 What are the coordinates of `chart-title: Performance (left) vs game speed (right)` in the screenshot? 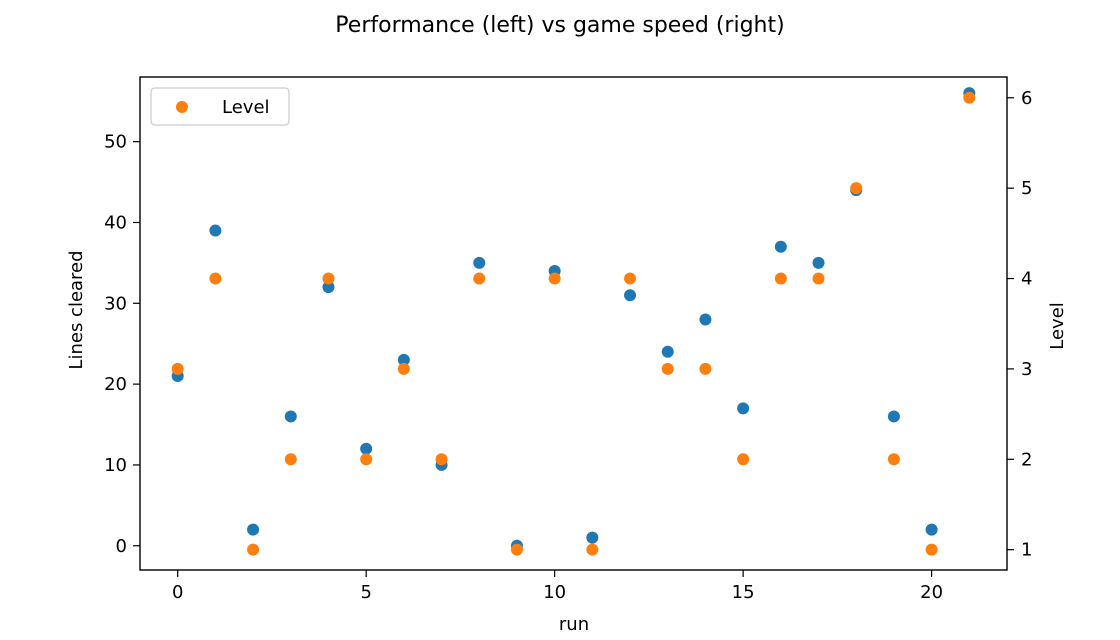 It's located at (559, 25).